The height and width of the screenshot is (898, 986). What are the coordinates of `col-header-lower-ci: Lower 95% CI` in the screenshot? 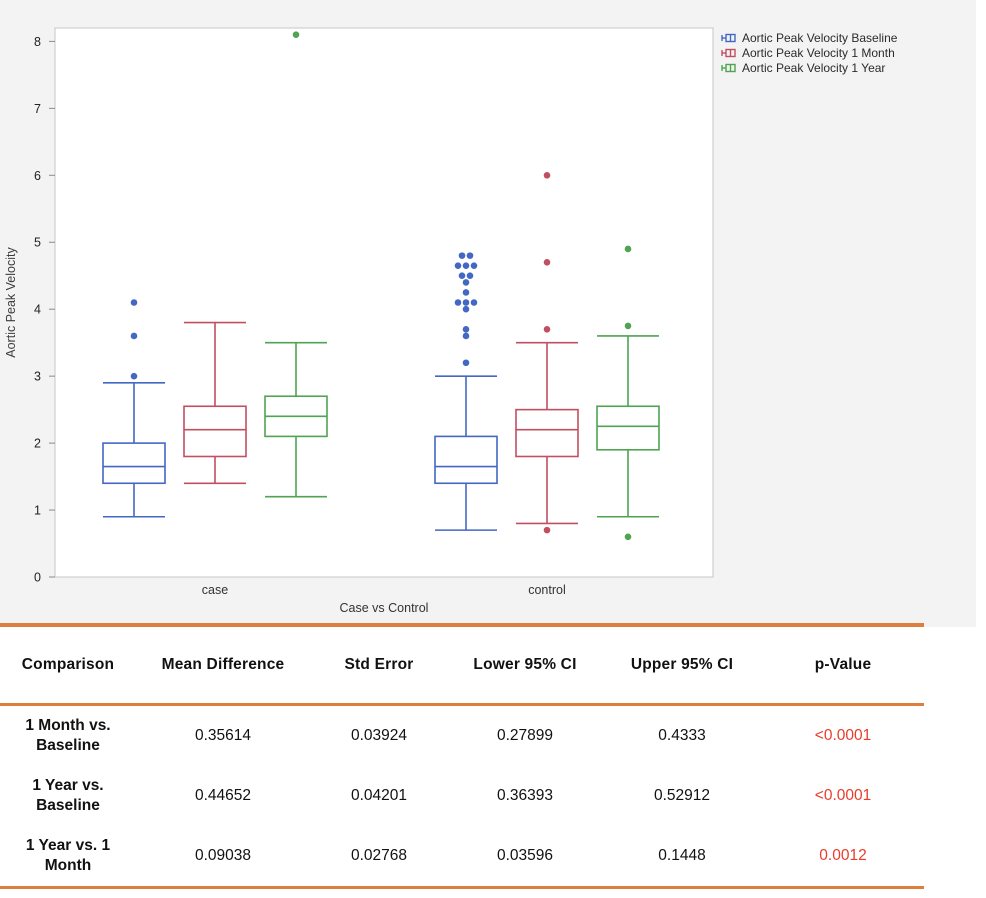 It's located at (525, 664).